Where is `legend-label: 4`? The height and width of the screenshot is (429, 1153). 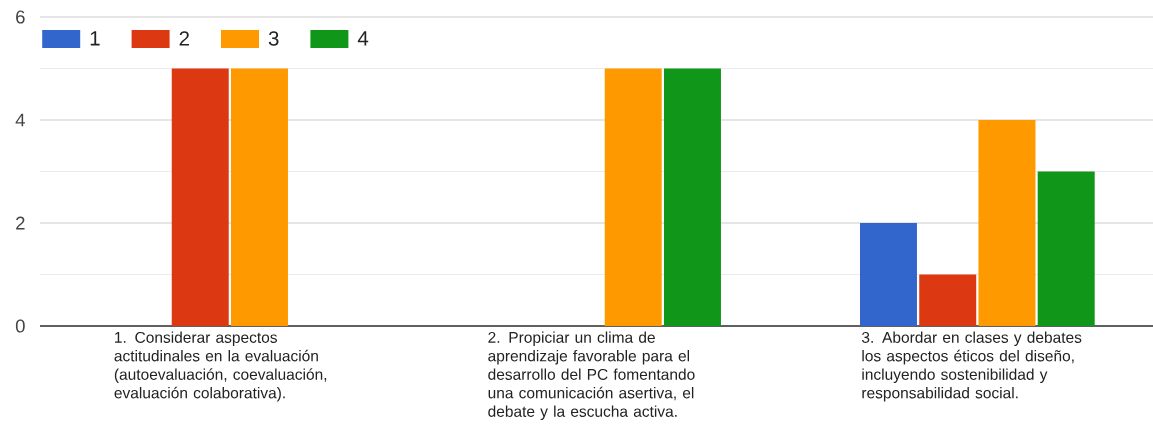
legend-label: 4 is located at coordinates (363, 38).